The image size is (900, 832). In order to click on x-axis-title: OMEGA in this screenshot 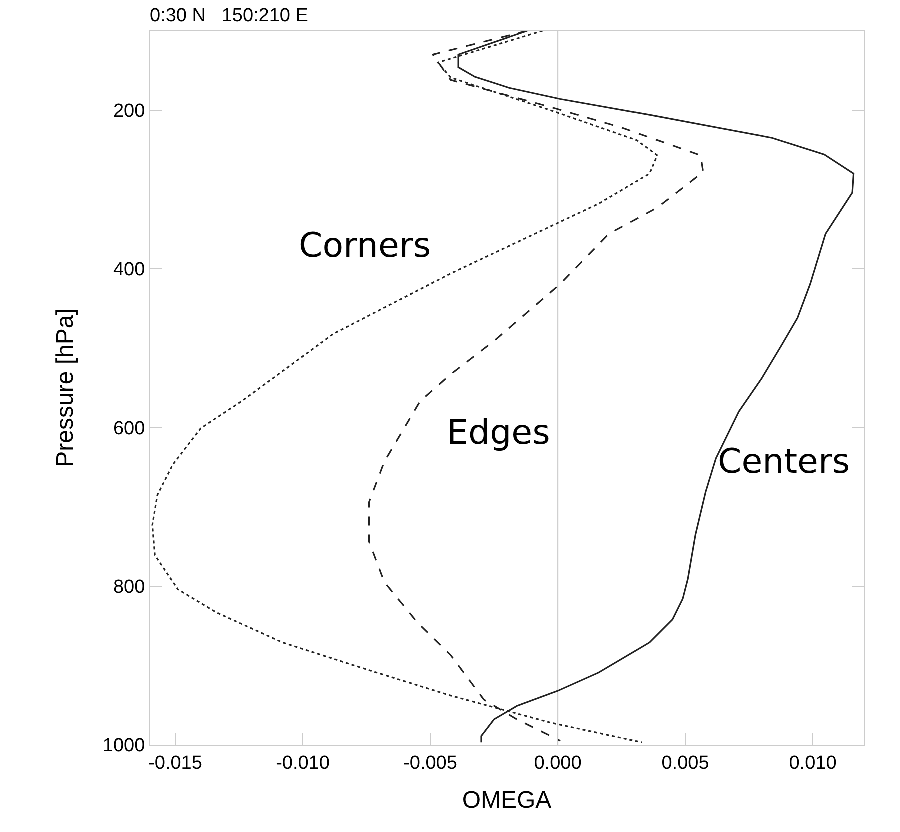, I will do `click(507, 800)`.